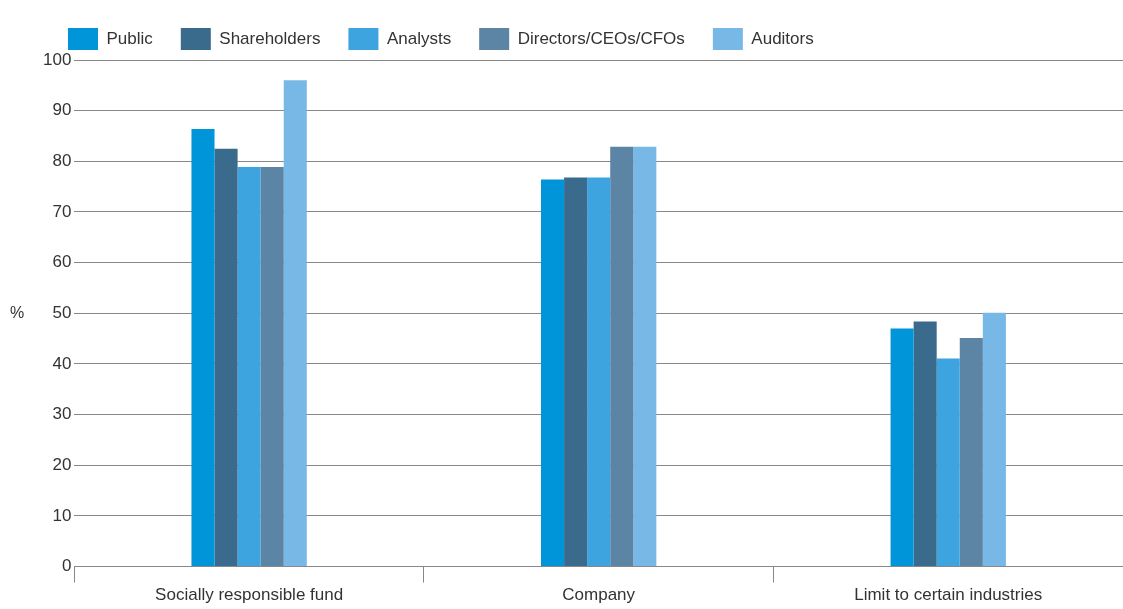 Image resolution: width=1123 pixels, height=609 pixels. I want to click on legend-label: Shareholders, so click(270, 38).